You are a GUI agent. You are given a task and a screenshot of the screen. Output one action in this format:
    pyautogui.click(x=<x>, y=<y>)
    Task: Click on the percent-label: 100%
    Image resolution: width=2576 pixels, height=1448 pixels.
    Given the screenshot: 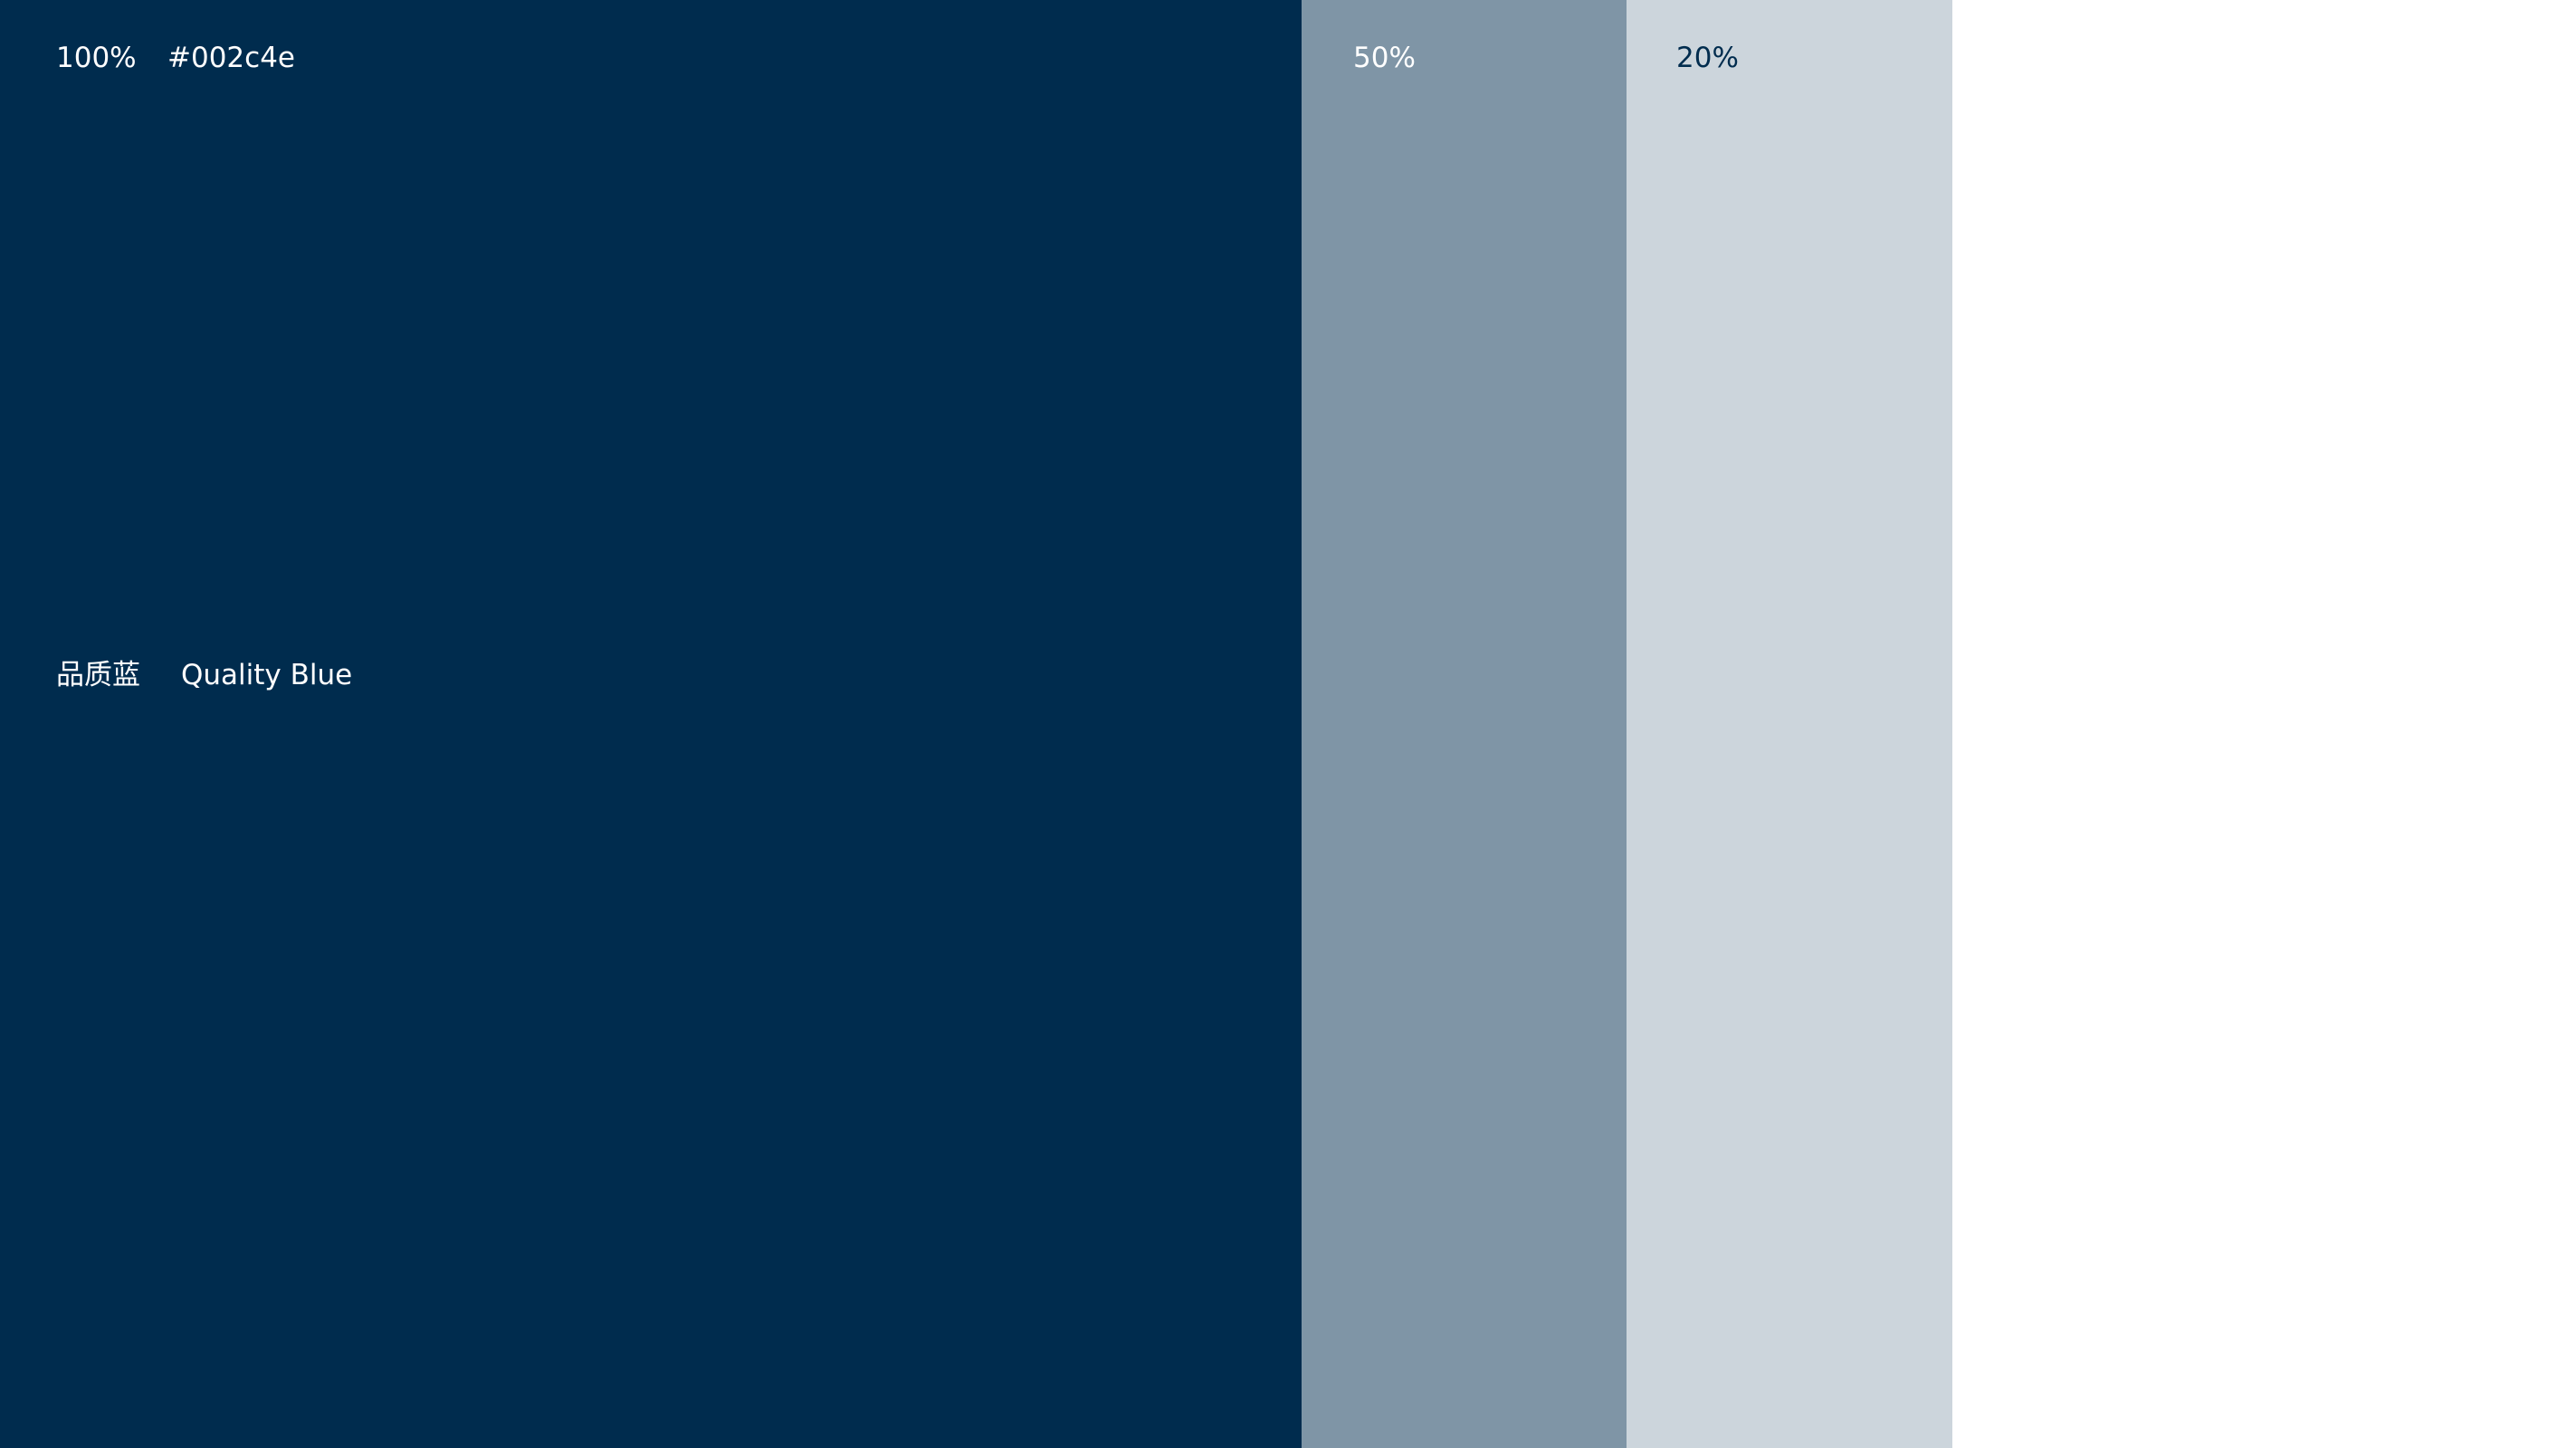 What is the action you would take?
    pyautogui.click(x=97, y=58)
    